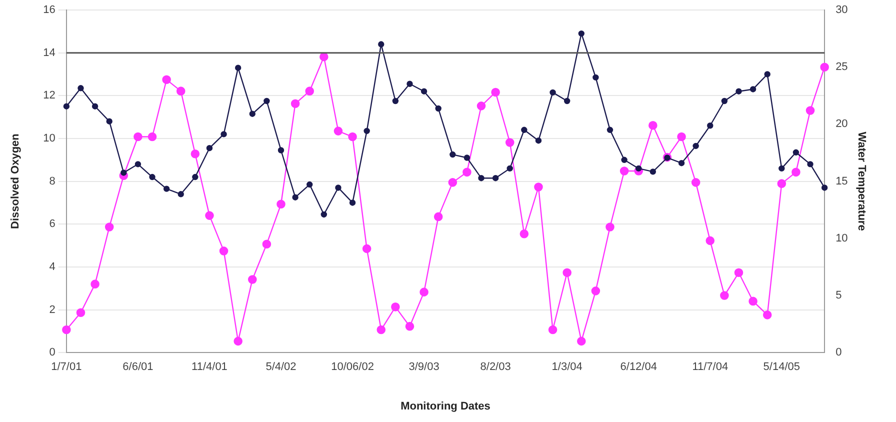  What do you see at coordinates (52, 224) in the screenshot?
I see `y-tick-label: 6` at bounding box center [52, 224].